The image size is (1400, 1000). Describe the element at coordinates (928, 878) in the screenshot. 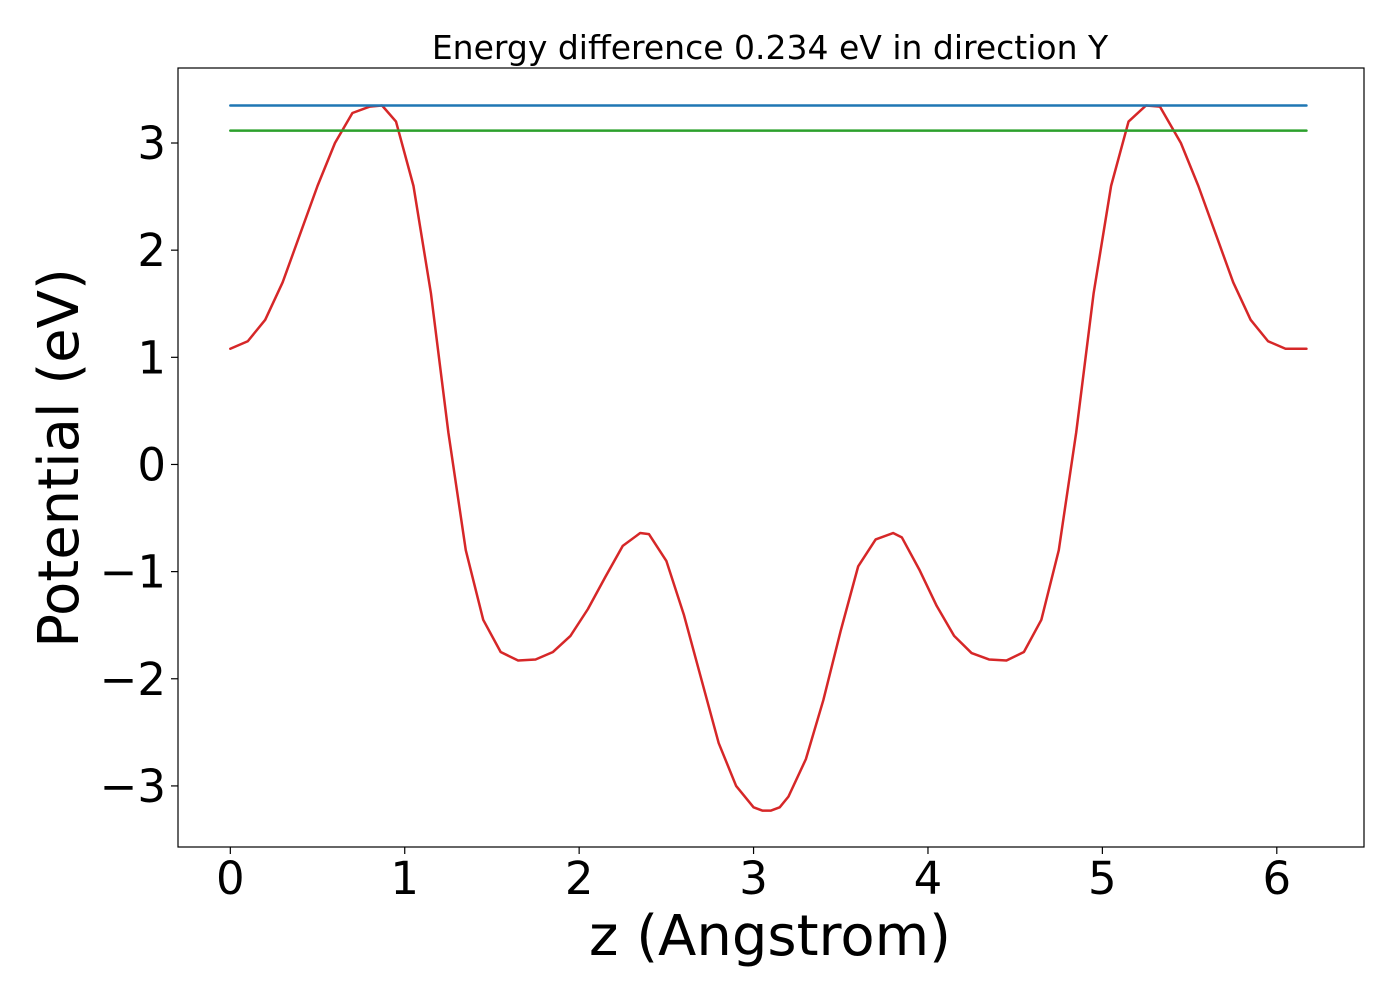

I see `x-tick-label: 4` at that location.